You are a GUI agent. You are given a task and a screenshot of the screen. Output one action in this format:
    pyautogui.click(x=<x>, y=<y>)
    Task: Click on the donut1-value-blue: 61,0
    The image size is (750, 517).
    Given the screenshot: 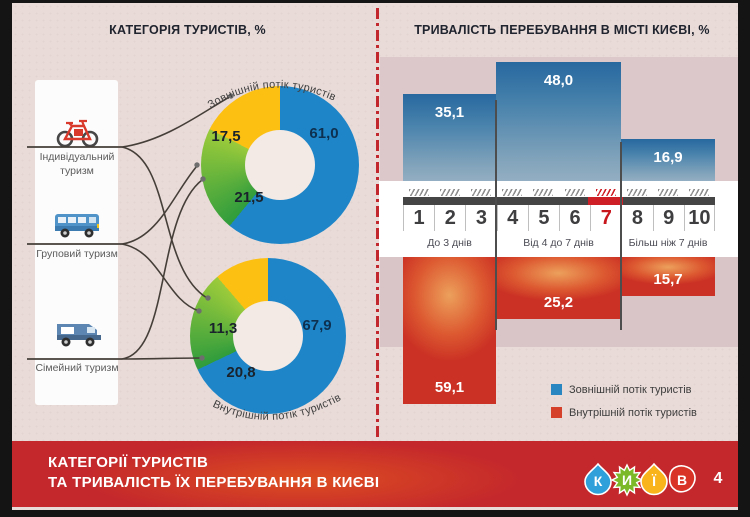 What is the action you would take?
    pyautogui.click(x=324, y=133)
    